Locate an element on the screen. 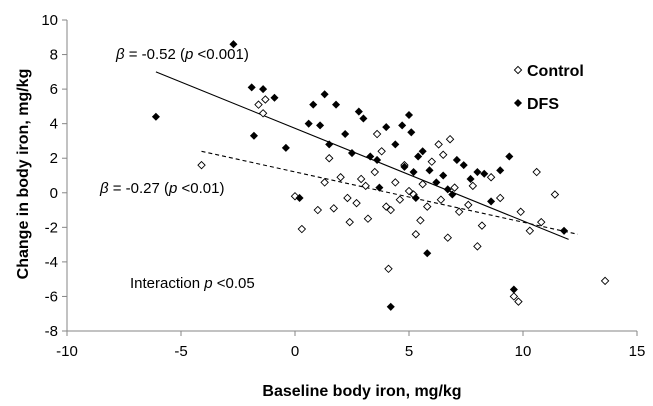 This screenshot has width=653, height=406. x-tick-label: 0 is located at coordinates (295, 351).